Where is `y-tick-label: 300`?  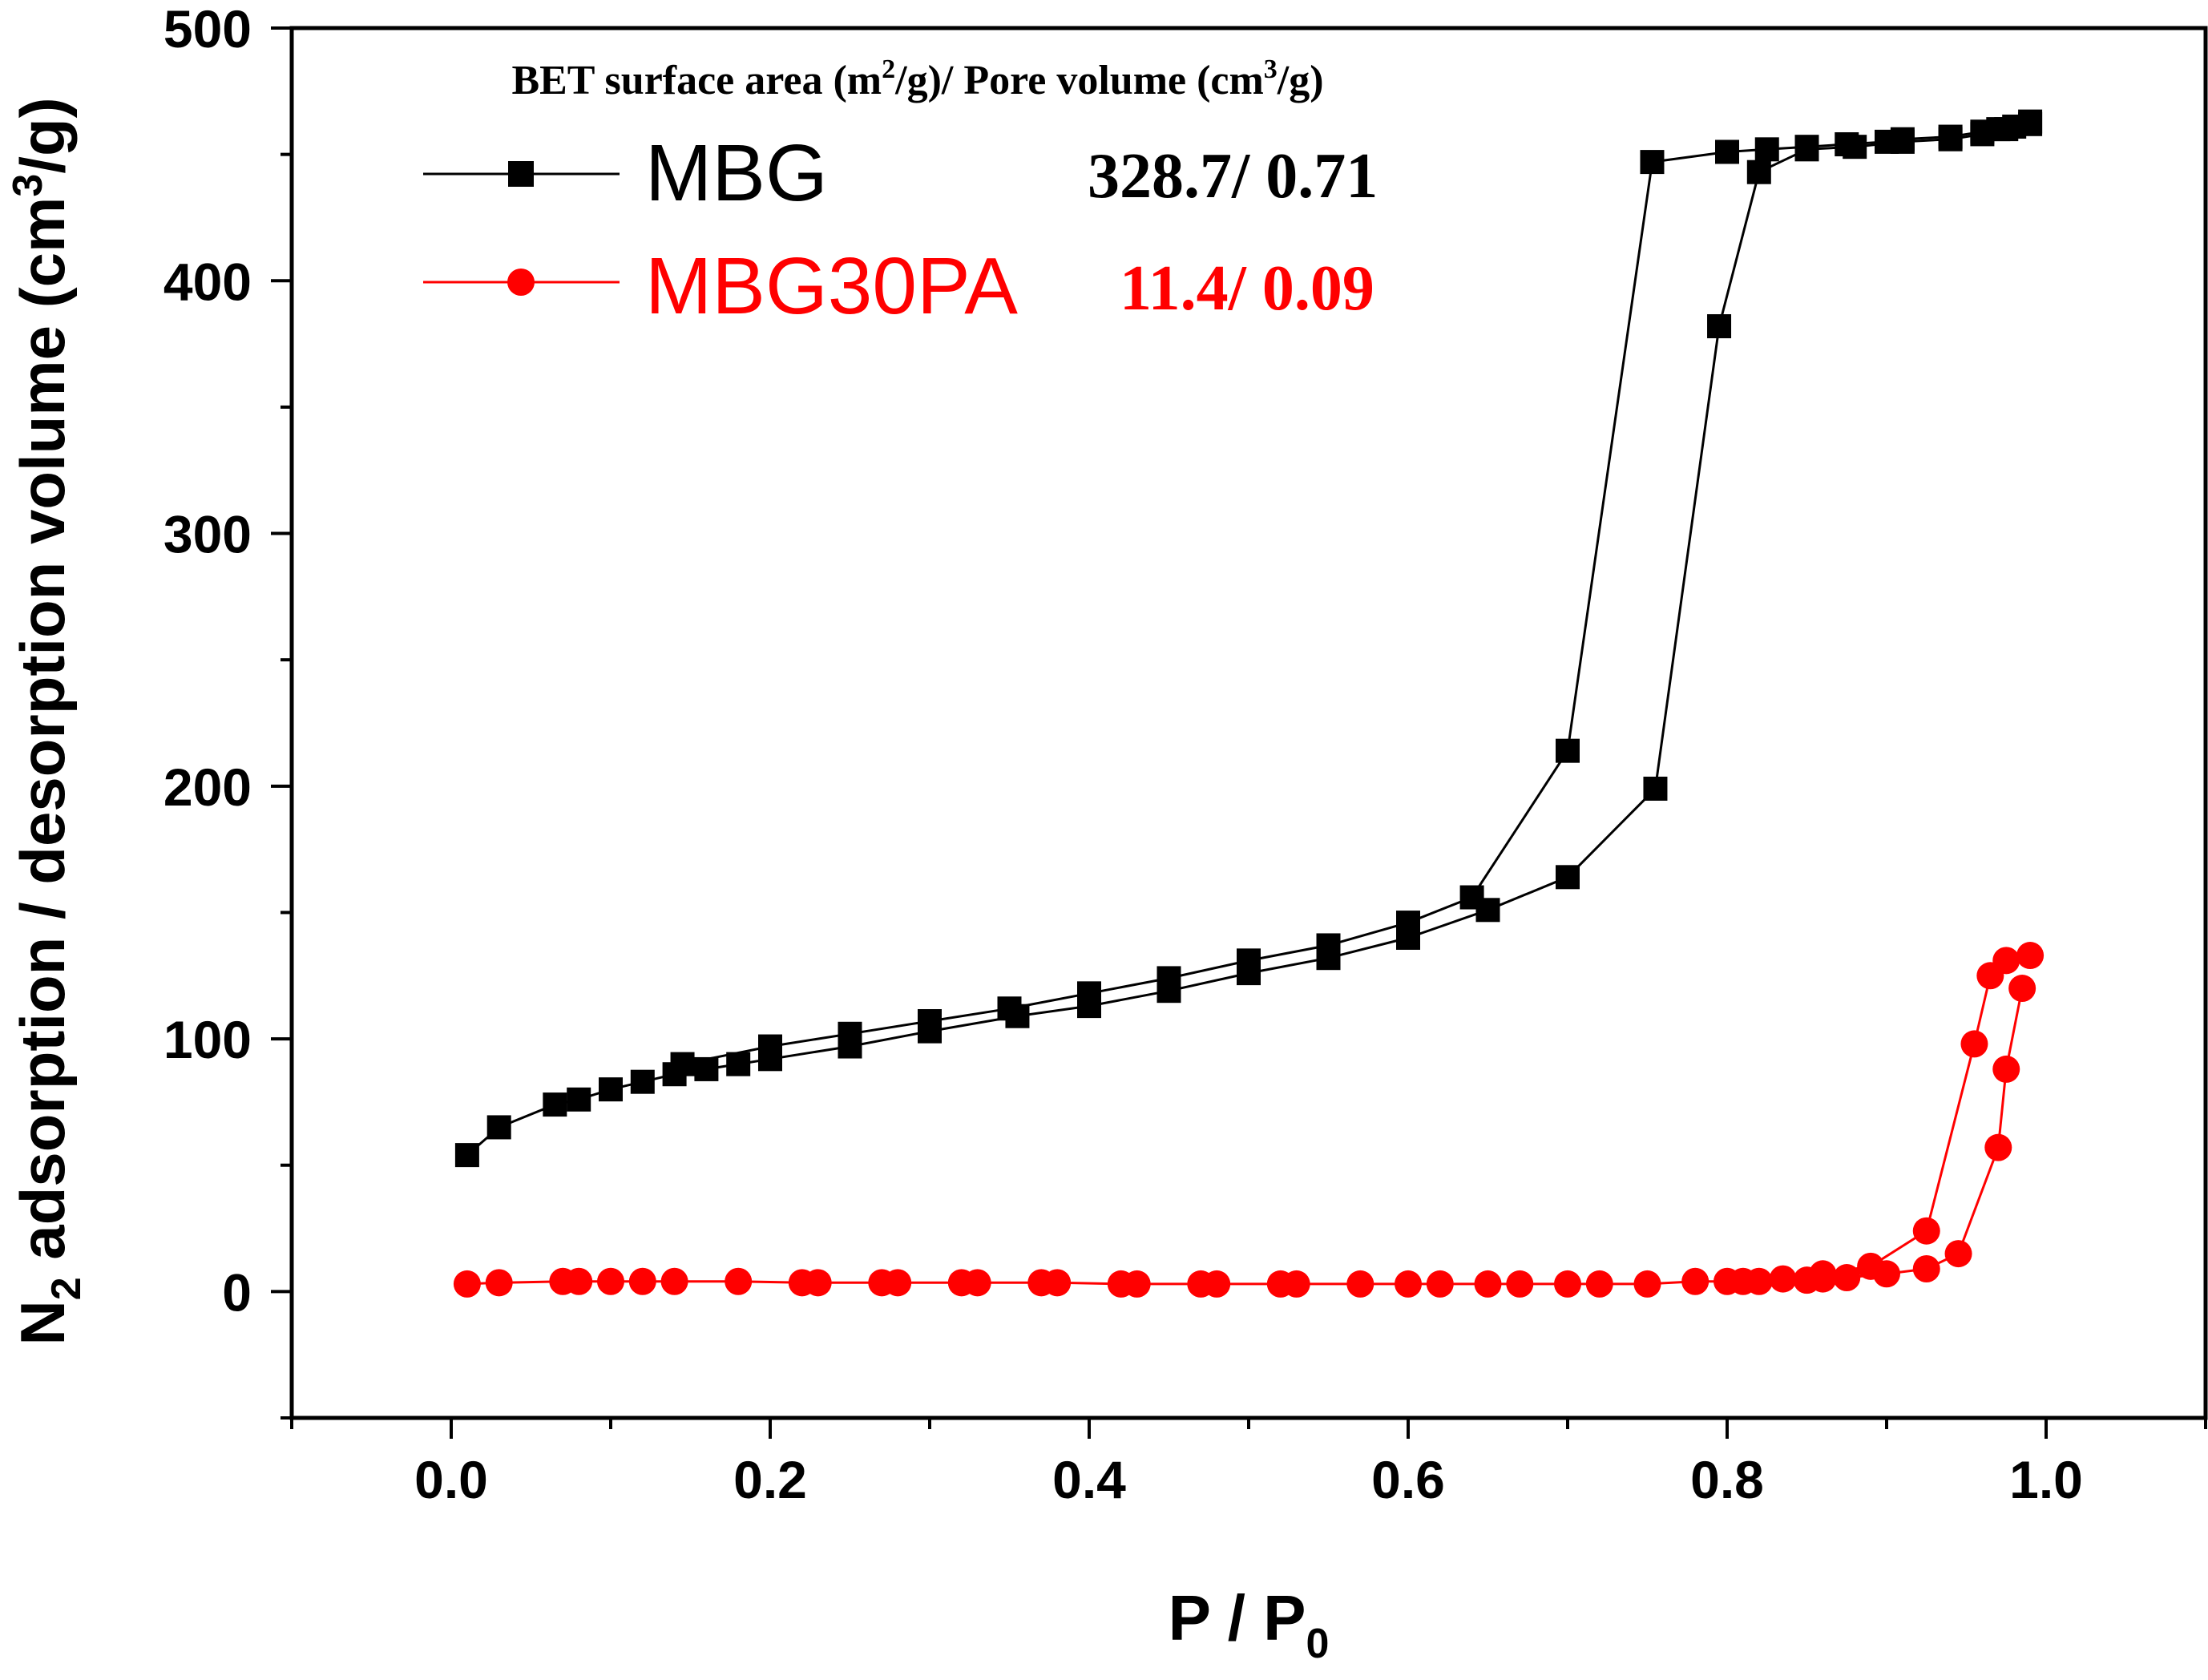 y-tick-label: 300 is located at coordinates (207, 534).